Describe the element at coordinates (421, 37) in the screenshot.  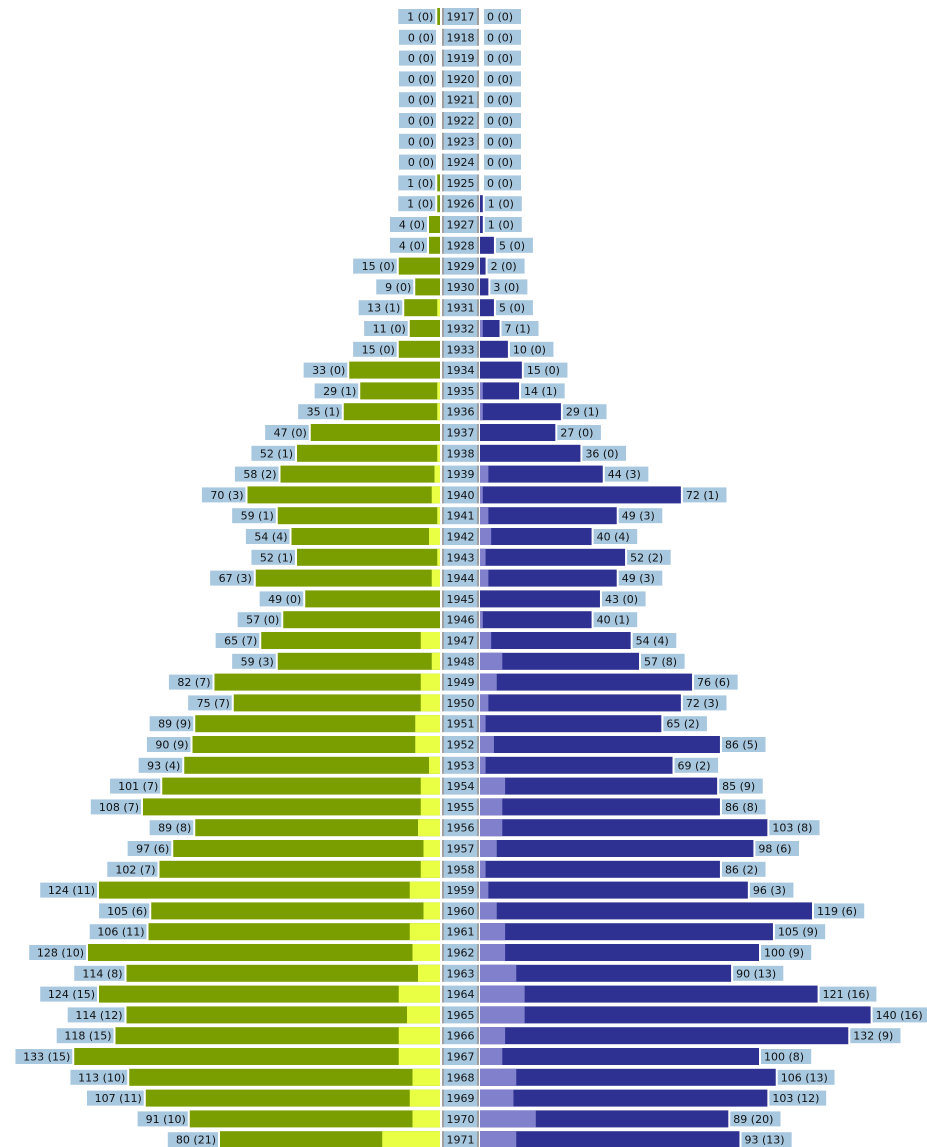
I see `left-value-label: 0 (0)` at that location.